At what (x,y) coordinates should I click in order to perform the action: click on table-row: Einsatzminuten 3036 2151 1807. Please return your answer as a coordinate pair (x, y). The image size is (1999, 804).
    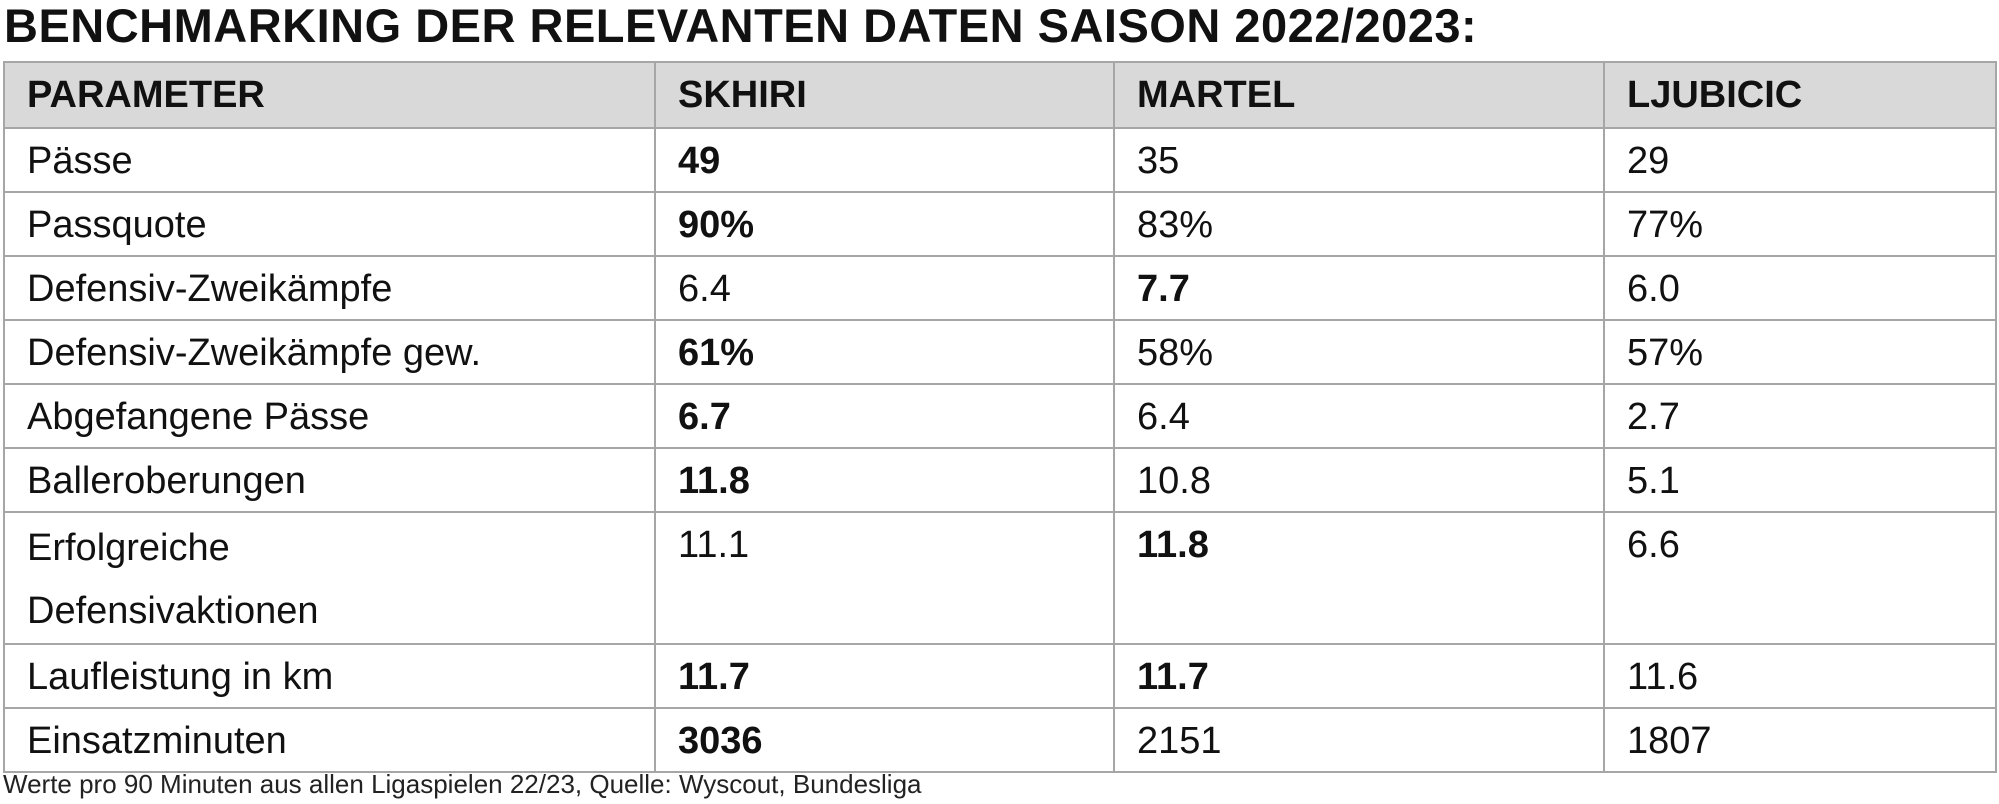
    Looking at the image, I should click on (1000, 740).